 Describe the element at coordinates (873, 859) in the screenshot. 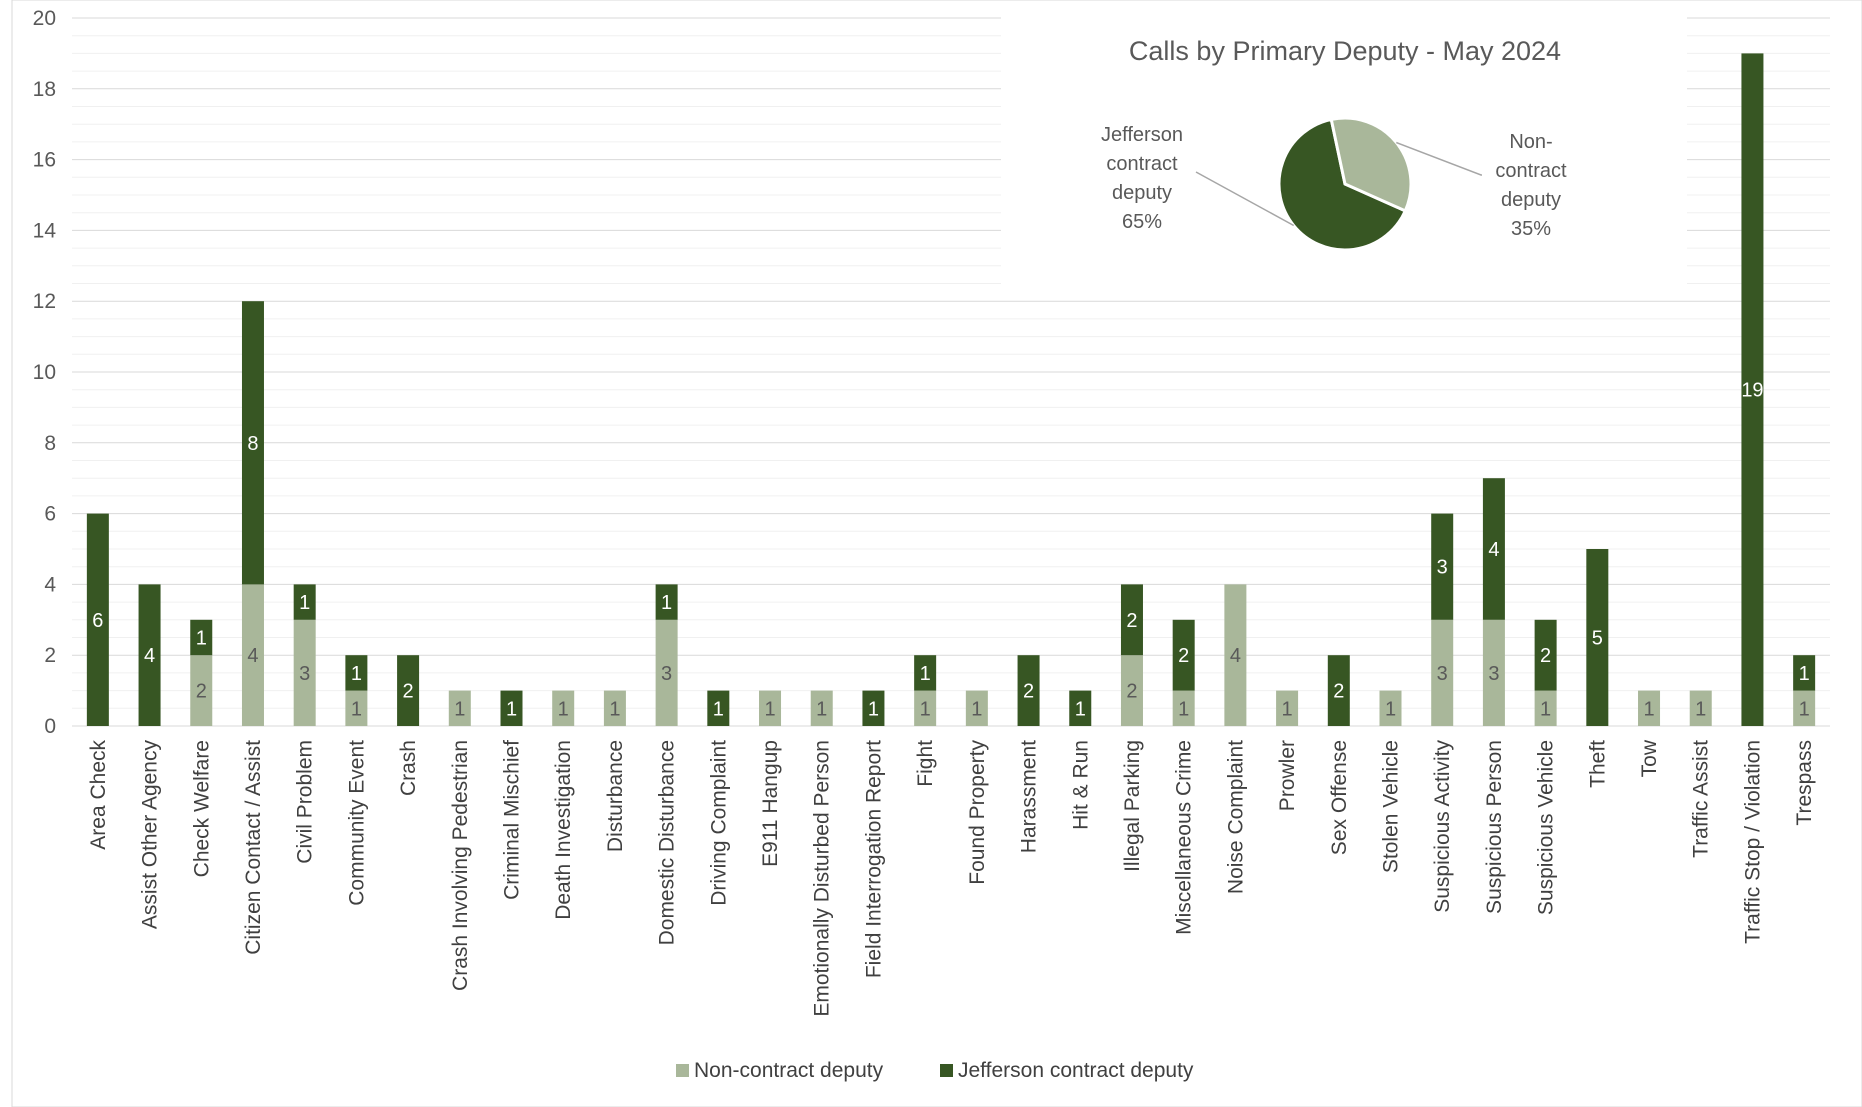

I see `category-label: Field Interrogation Report` at that location.